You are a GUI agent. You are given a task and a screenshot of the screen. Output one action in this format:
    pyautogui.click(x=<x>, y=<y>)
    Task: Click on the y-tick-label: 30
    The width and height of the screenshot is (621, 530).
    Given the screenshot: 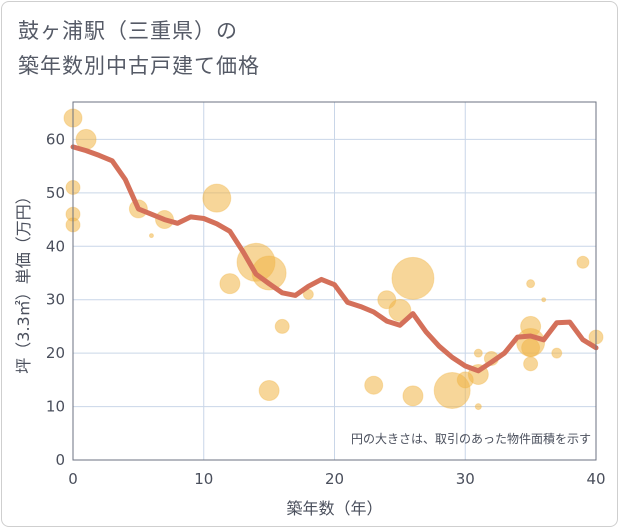 What is the action you would take?
    pyautogui.click(x=55, y=300)
    